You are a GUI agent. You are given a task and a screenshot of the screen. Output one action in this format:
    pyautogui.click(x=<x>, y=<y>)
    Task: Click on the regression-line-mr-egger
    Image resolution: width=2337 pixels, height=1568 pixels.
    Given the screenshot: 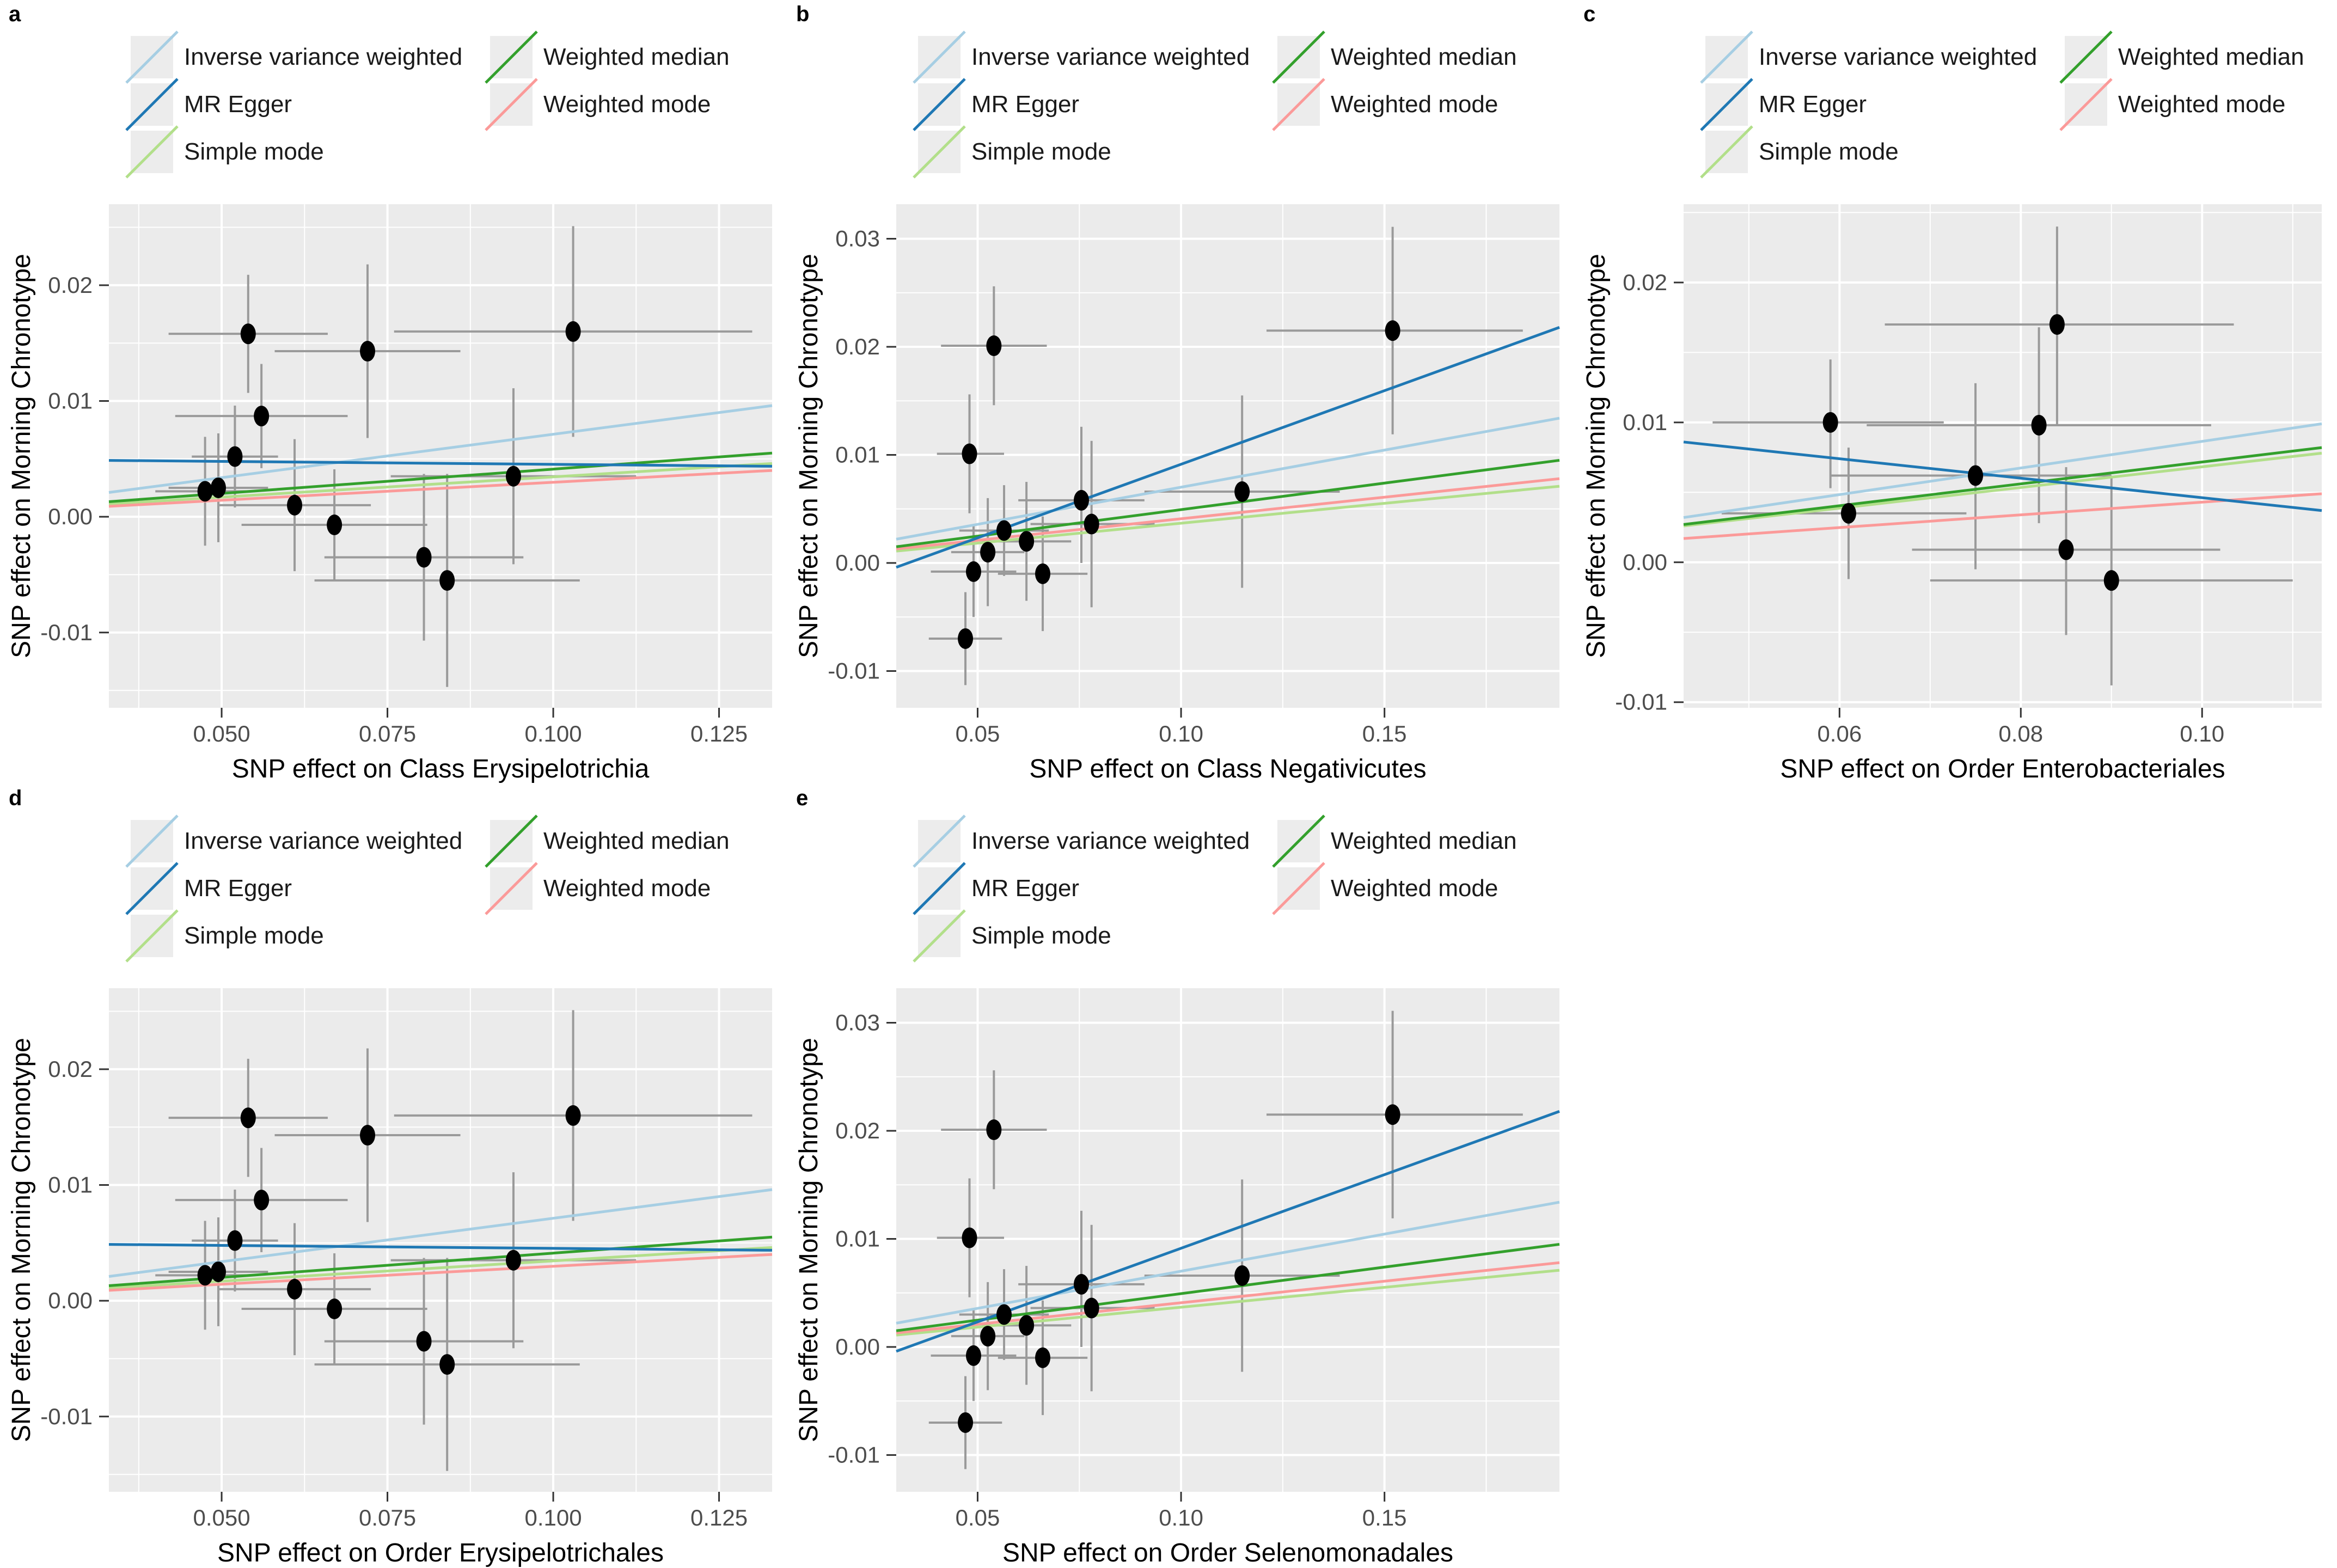 What is the action you would take?
    pyautogui.click(x=440, y=463)
    